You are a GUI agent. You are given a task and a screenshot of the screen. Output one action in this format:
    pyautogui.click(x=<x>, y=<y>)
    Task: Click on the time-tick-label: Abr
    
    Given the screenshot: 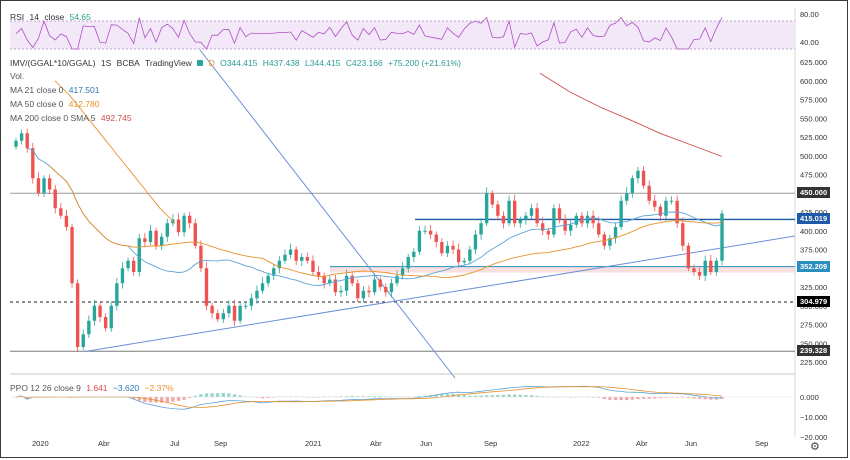 What is the action you would take?
    pyautogui.click(x=642, y=443)
    